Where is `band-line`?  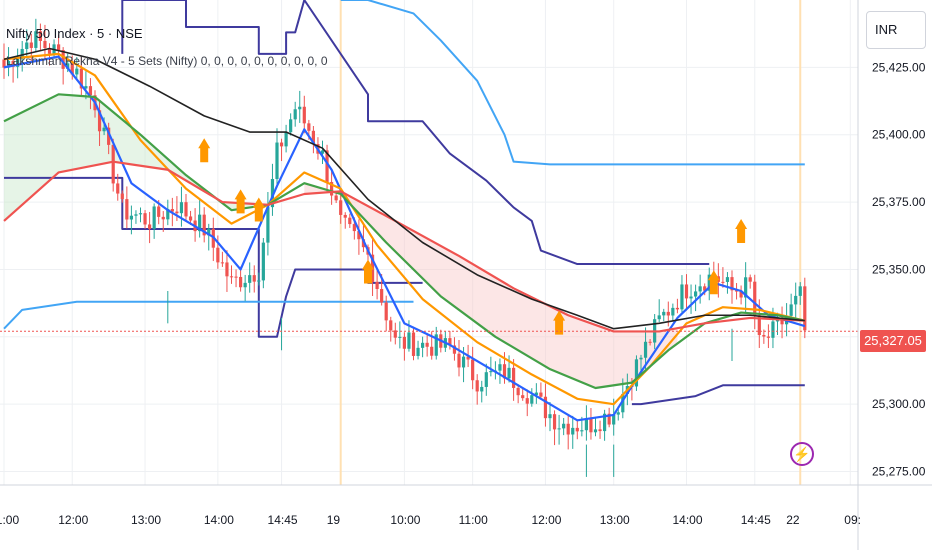 band-line is located at coordinates (208, 315).